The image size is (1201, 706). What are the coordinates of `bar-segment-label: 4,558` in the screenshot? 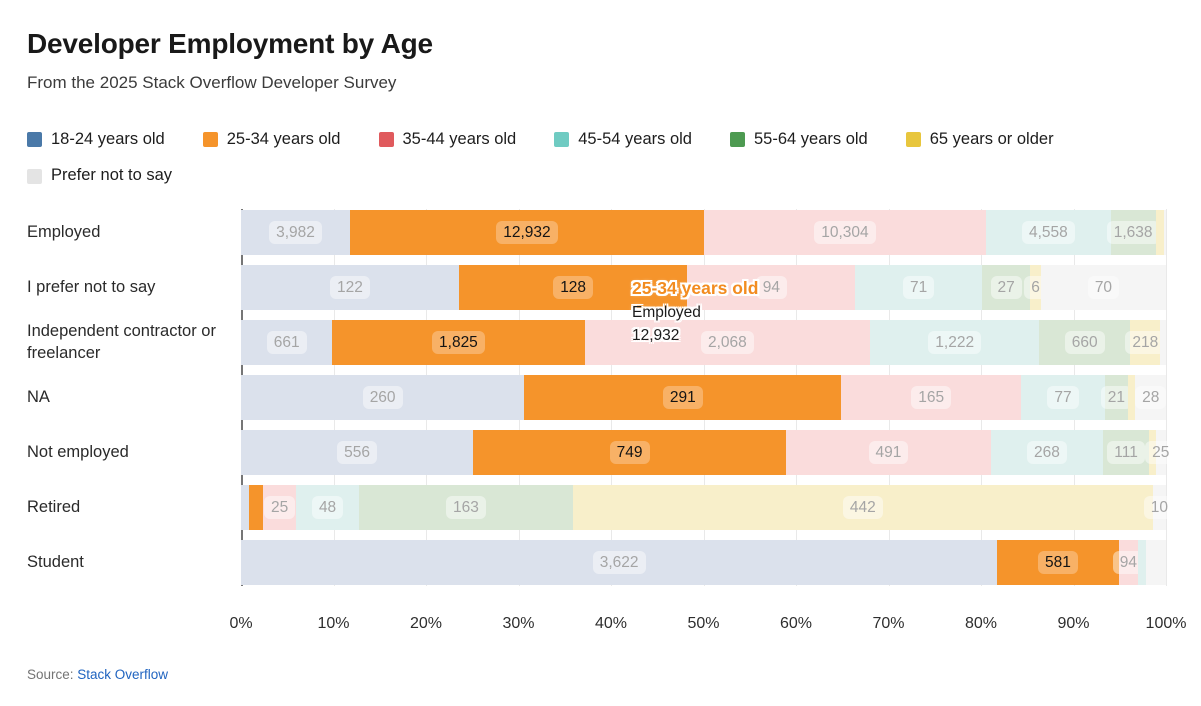 It's located at (1048, 232).